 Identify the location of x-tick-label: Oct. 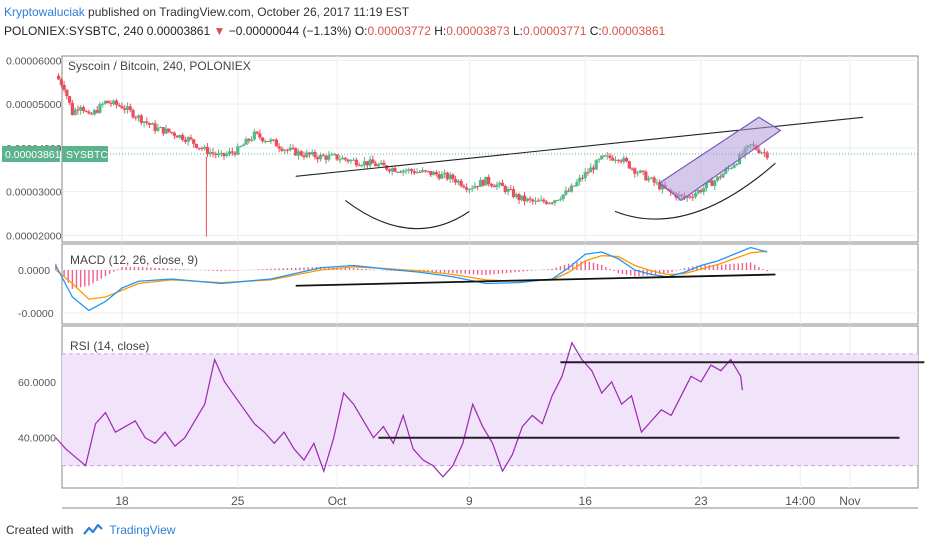
(337, 501).